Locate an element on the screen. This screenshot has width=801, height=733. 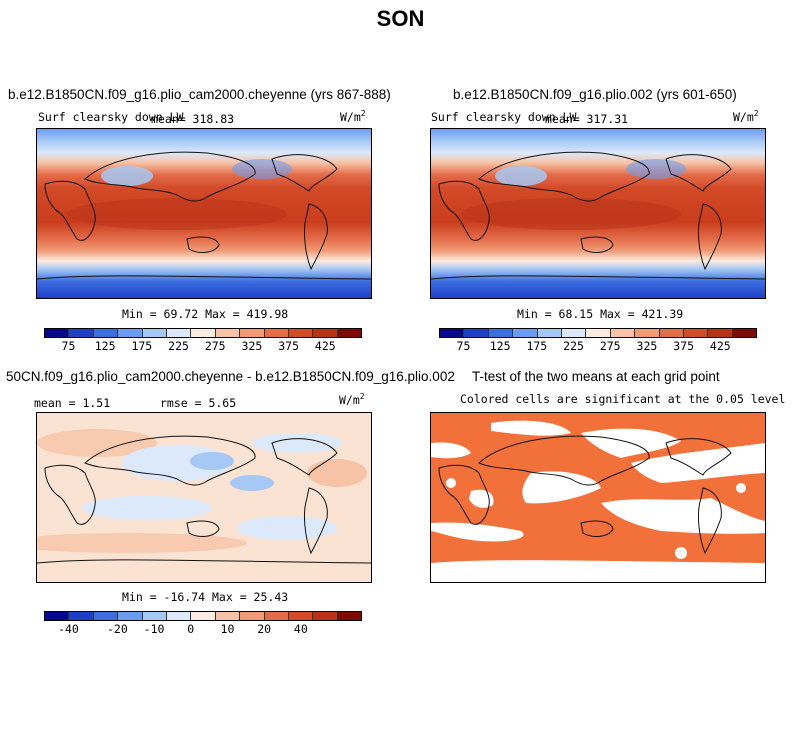
panel2-colorbar-tick-label: 275 is located at coordinates (610, 346).